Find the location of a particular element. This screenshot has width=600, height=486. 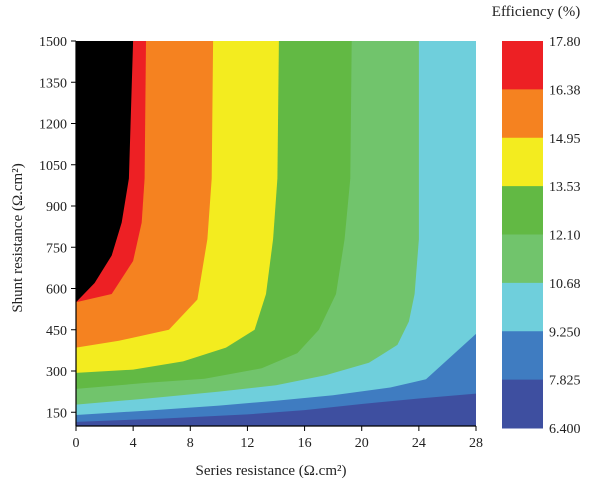

y-tick-label: 1350 is located at coordinates (53, 83).